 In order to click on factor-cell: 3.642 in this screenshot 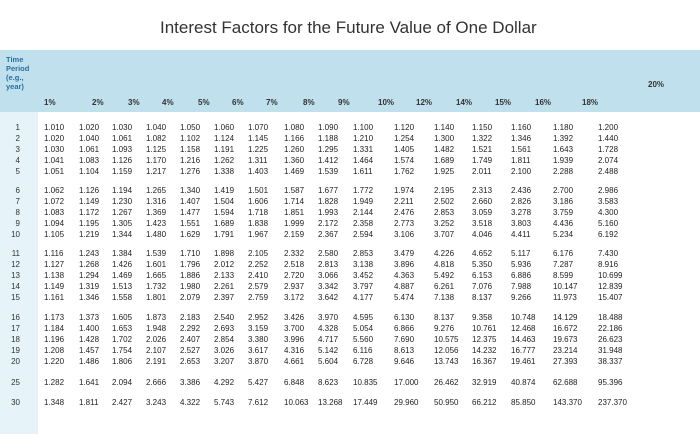, I will do `click(328, 297)`.